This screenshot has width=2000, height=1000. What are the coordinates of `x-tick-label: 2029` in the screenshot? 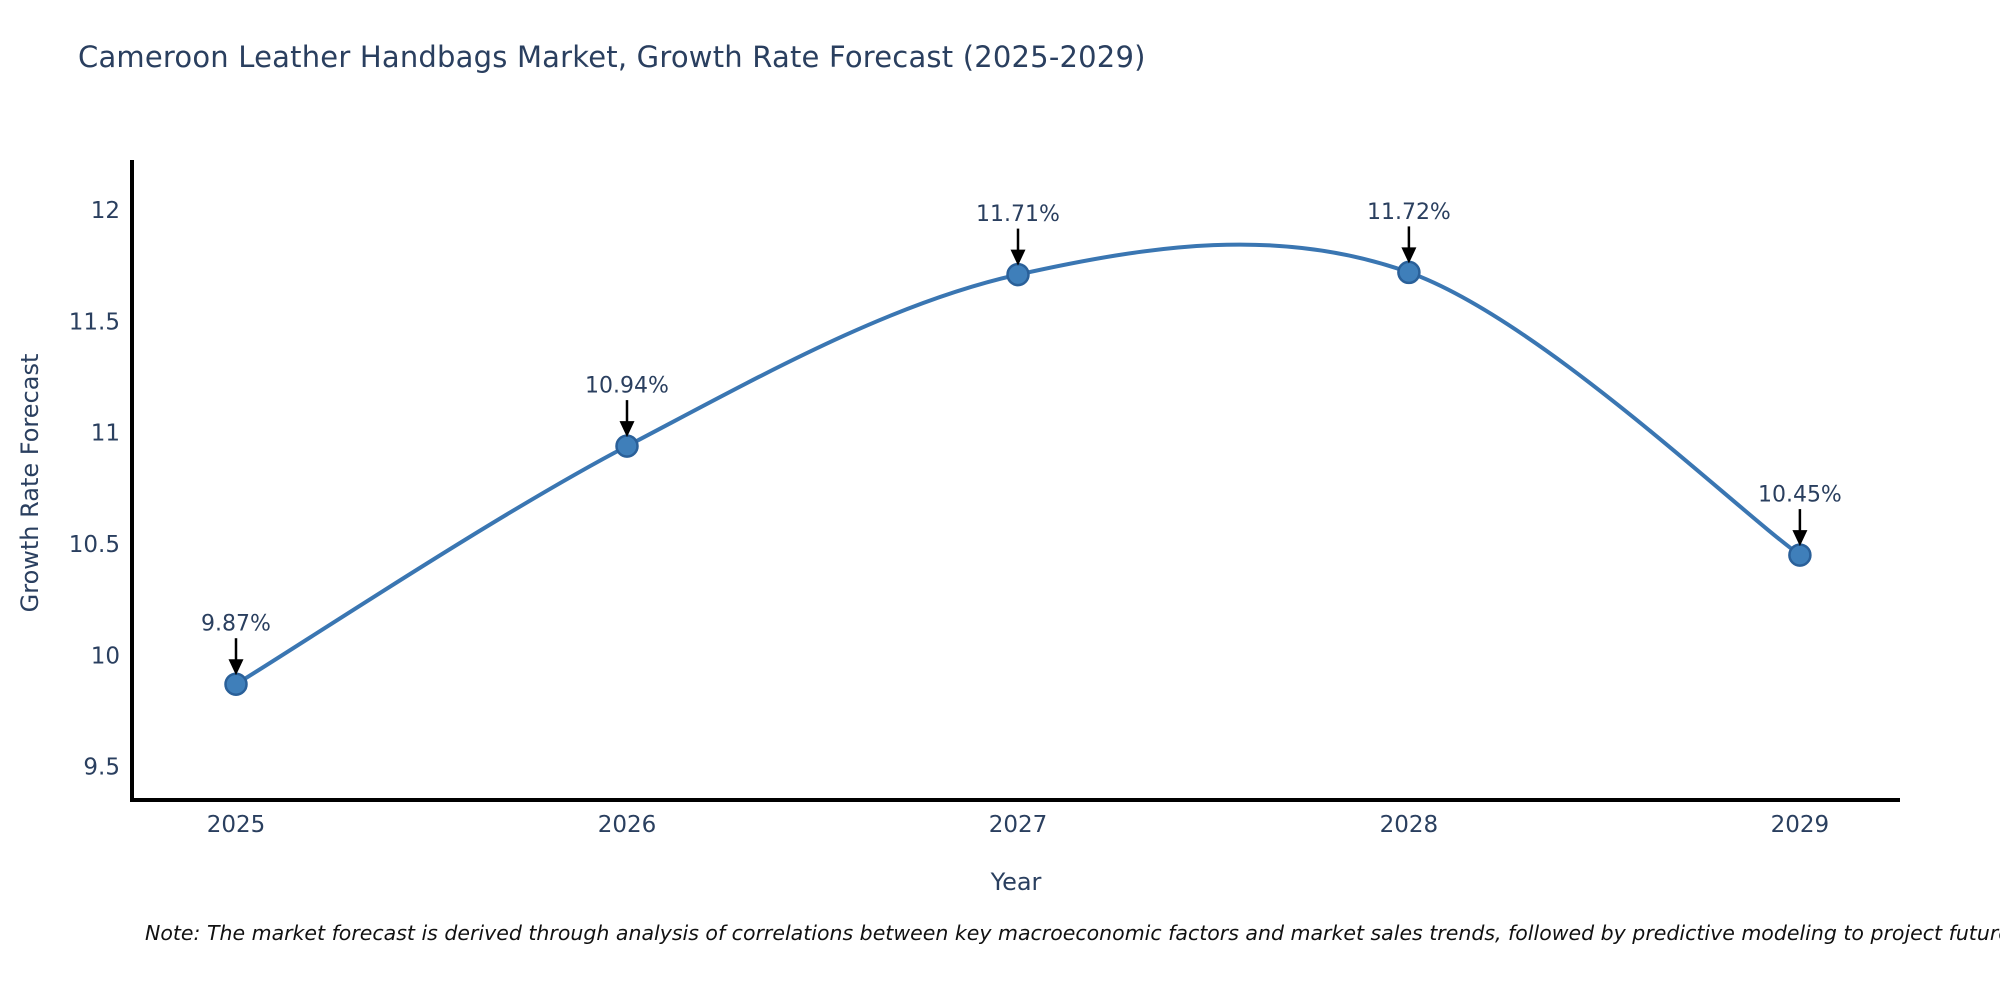 It's located at (1800, 825).